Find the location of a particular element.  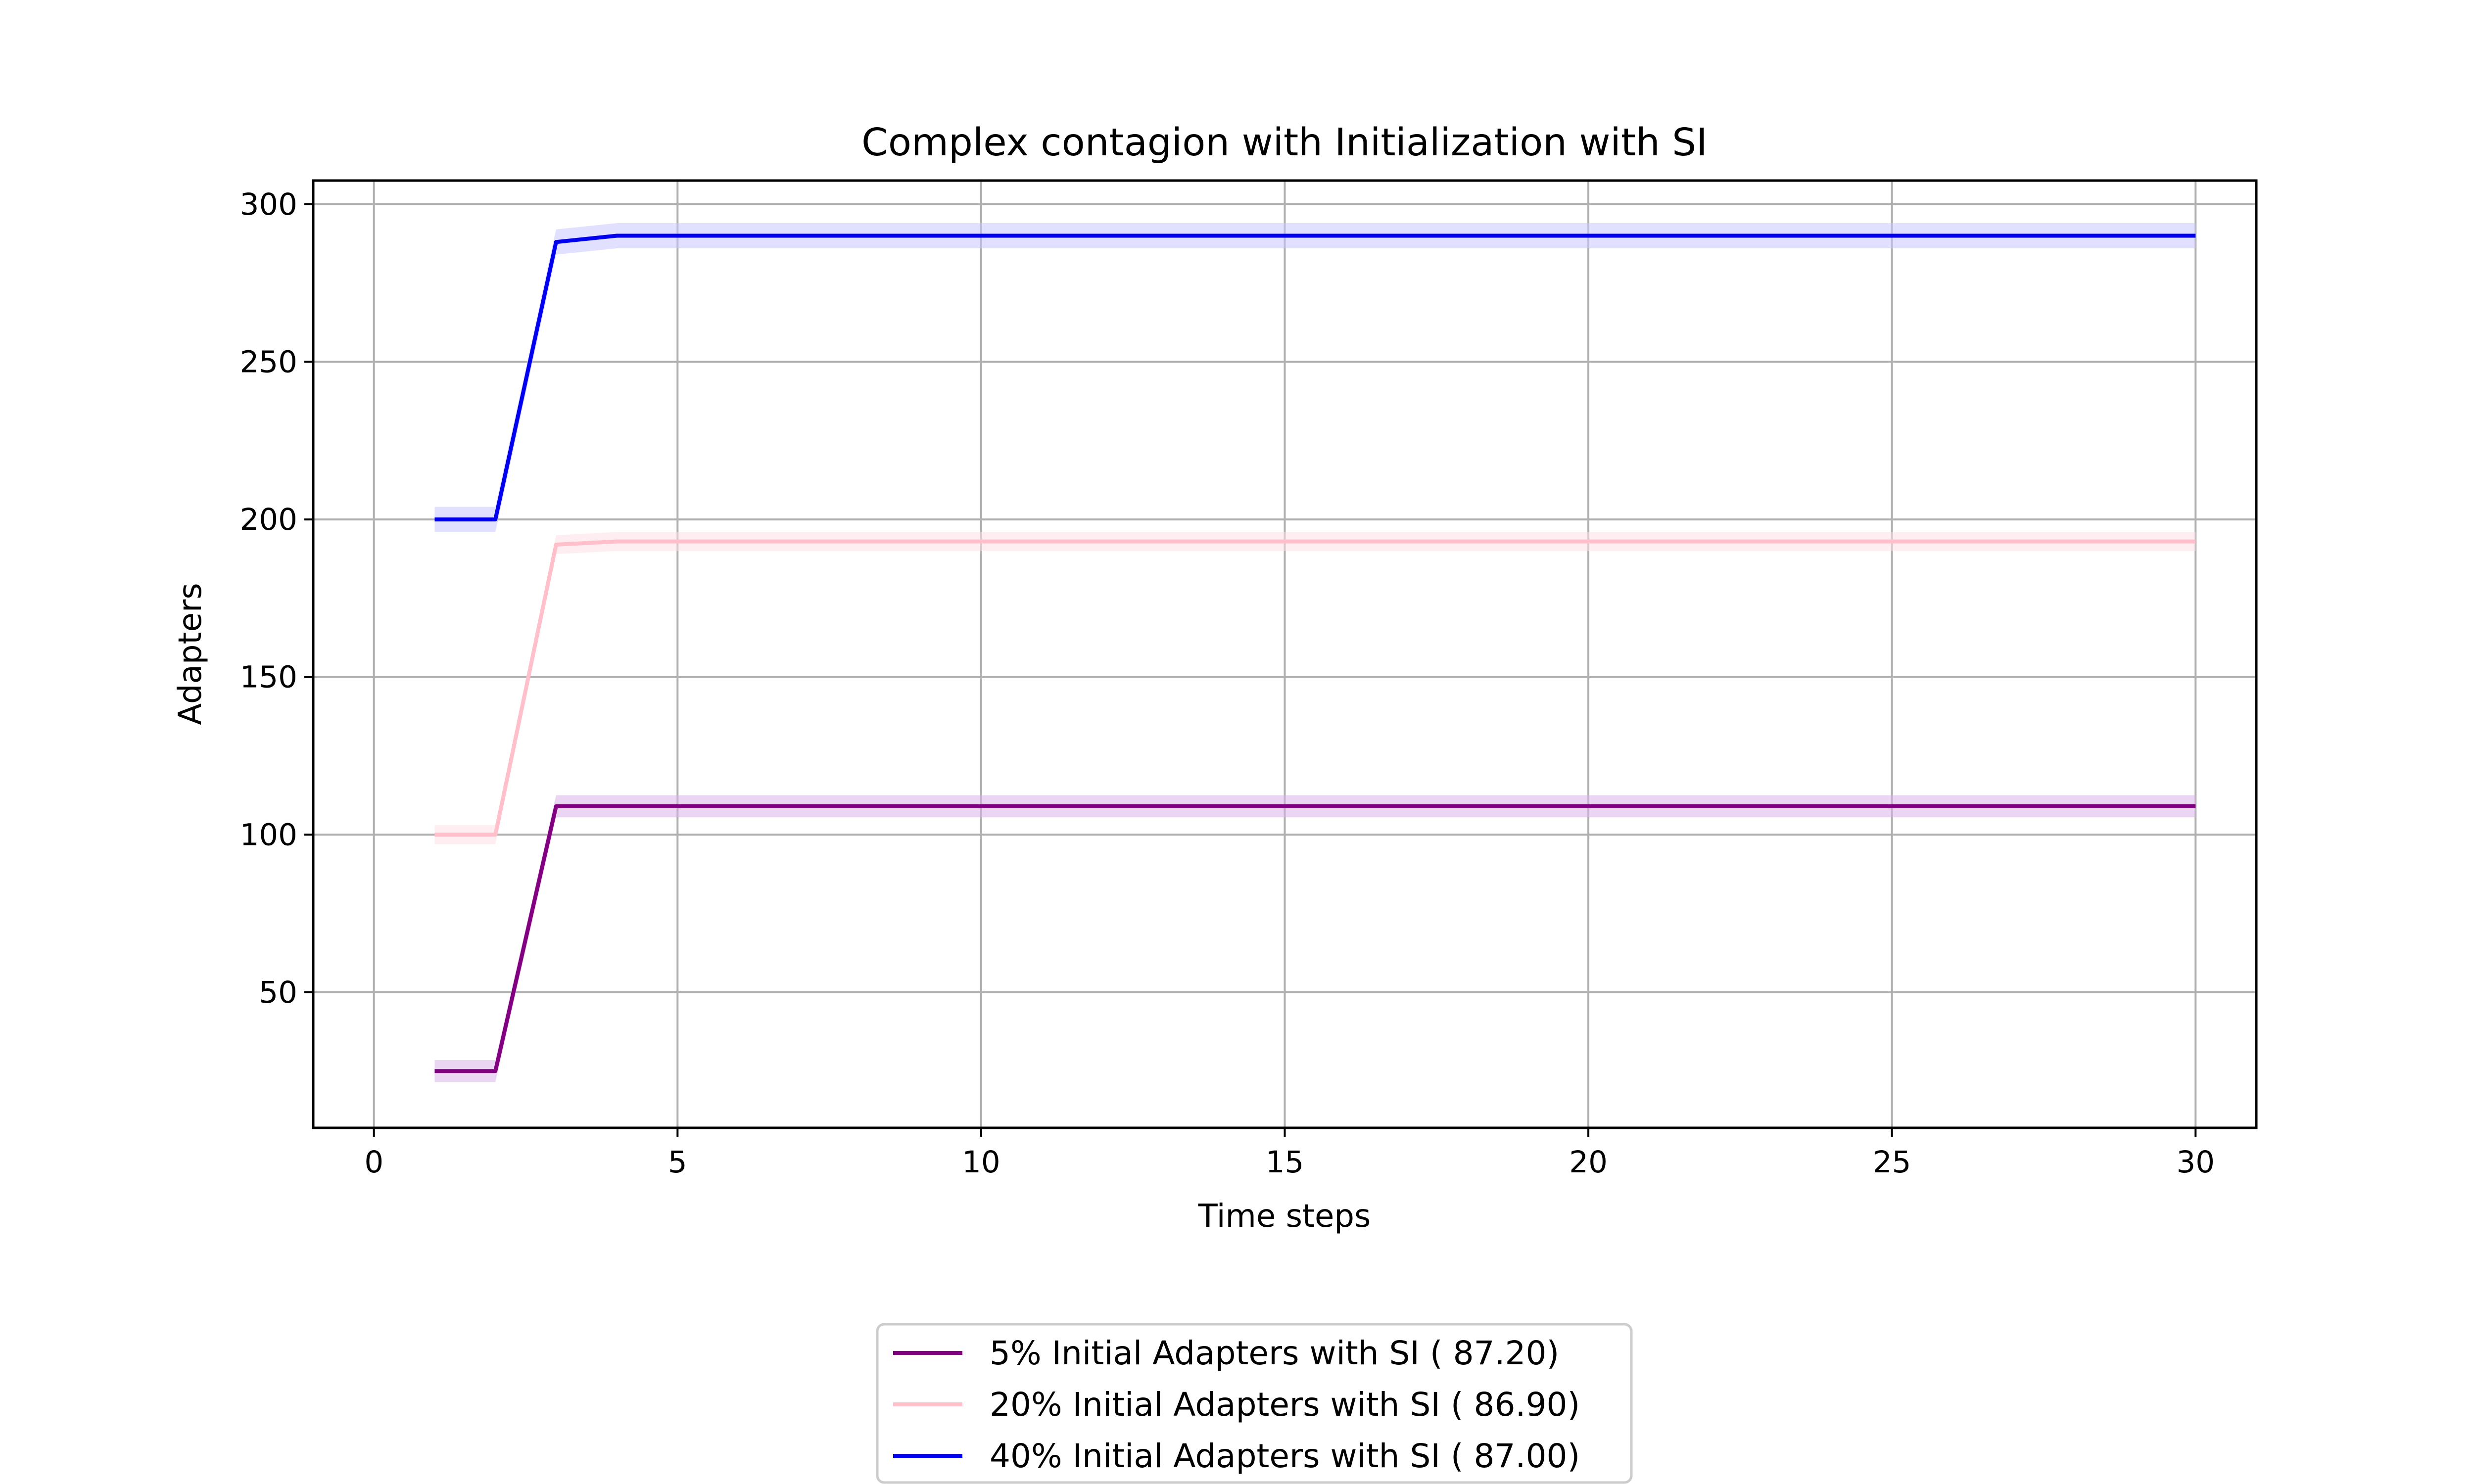

legend-label-2: 20% Initial Adapters with SI ( 86.90) is located at coordinates (1285, 1405).